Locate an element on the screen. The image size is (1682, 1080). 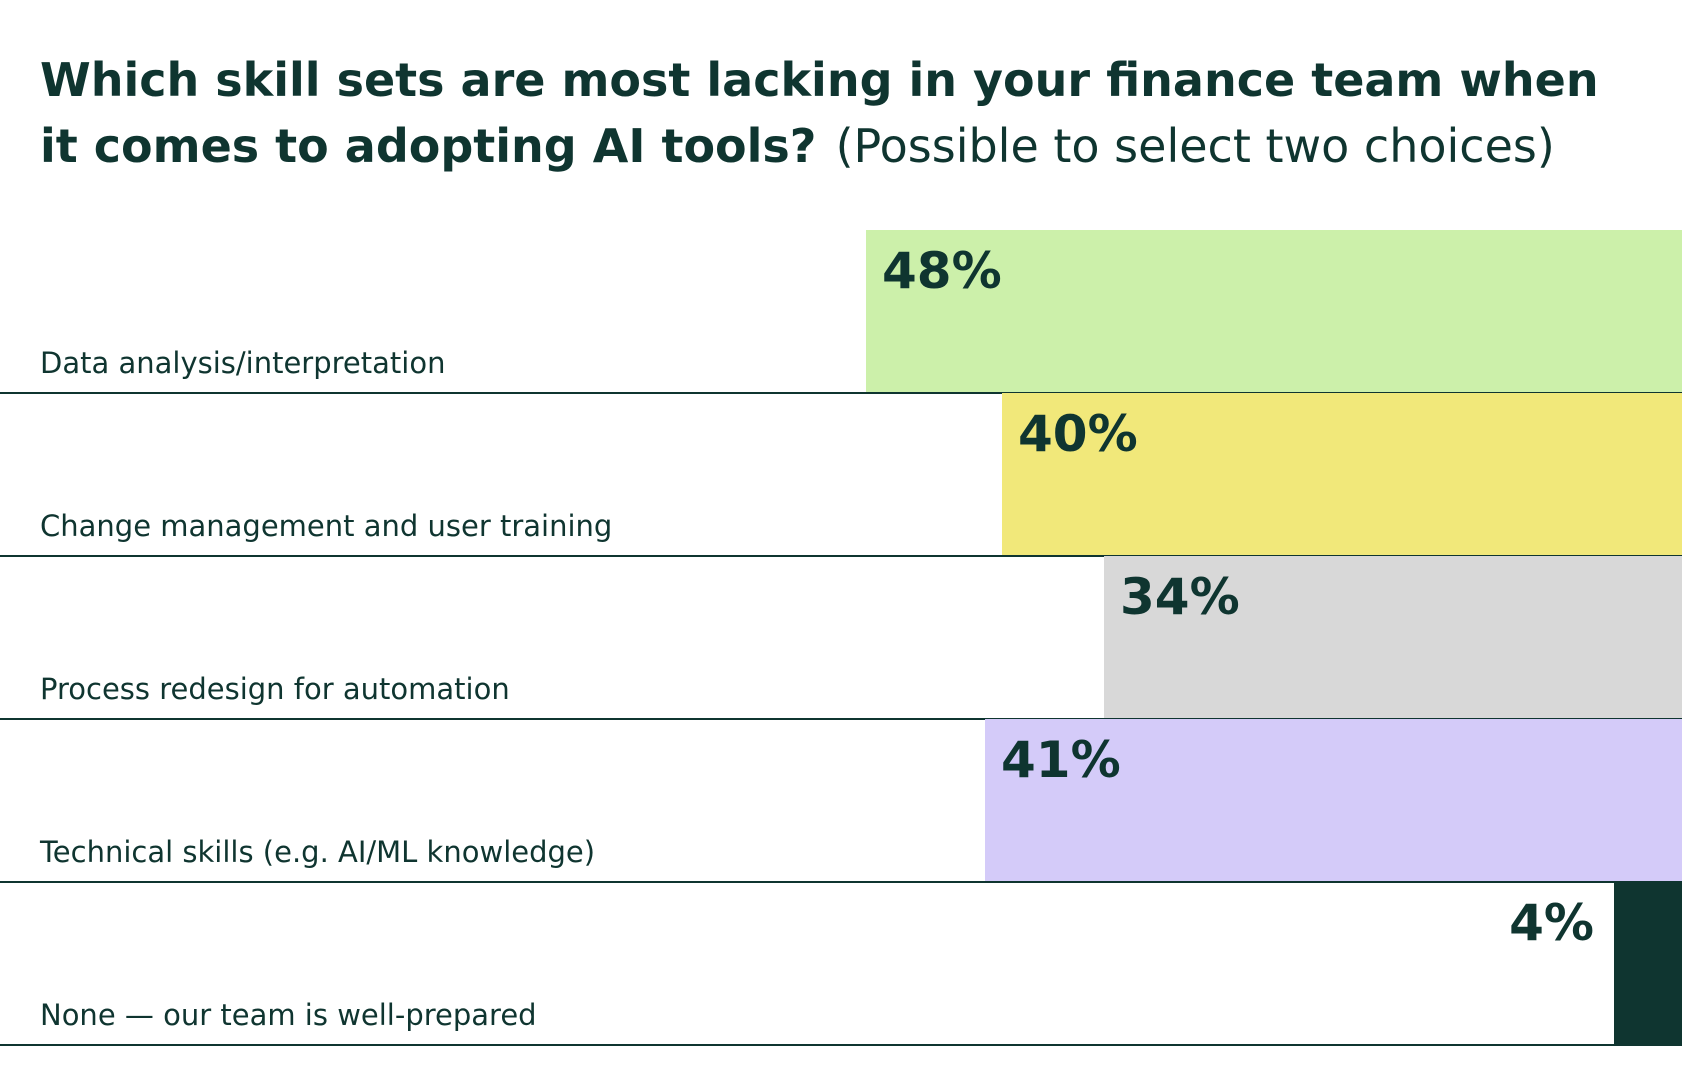
value-label: 4% is located at coordinates (1551, 923).